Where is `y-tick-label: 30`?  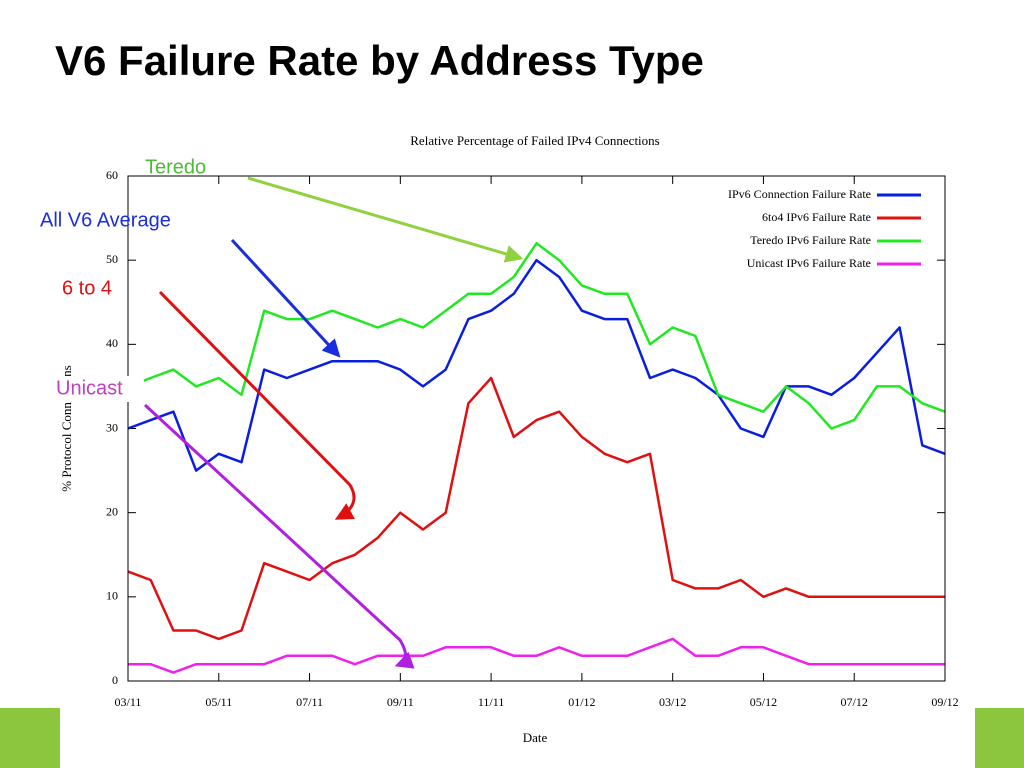
y-tick-label: 30 is located at coordinates (112, 427).